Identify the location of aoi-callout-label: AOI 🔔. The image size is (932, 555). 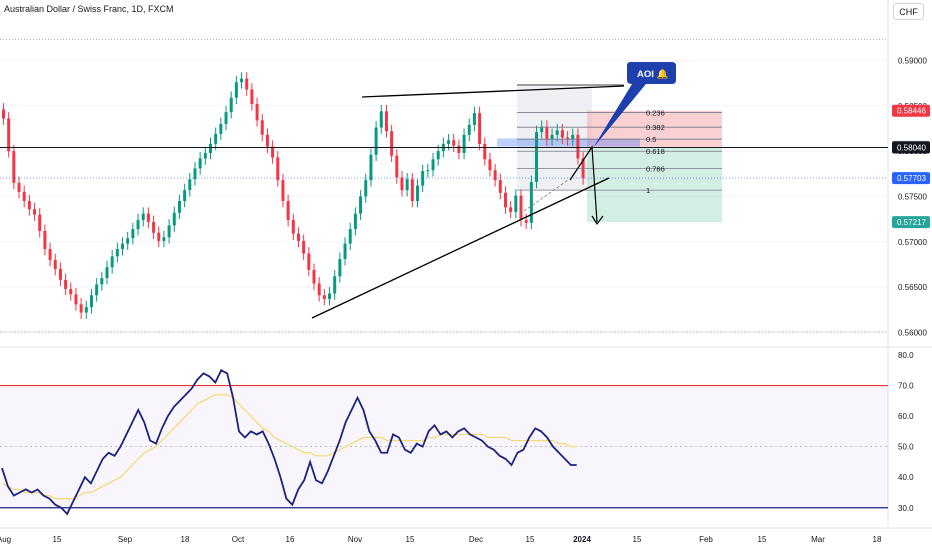
(653, 74).